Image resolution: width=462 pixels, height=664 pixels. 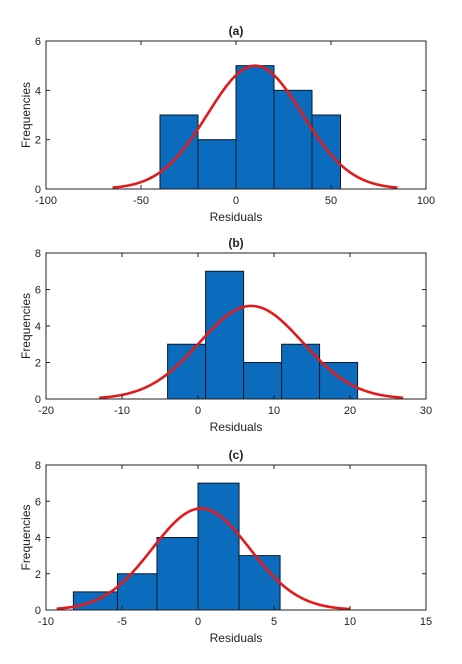 What do you see at coordinates (331, 201) in the screenshot?
I see `x-tick-label: 50` at bounding box center [331, 201].